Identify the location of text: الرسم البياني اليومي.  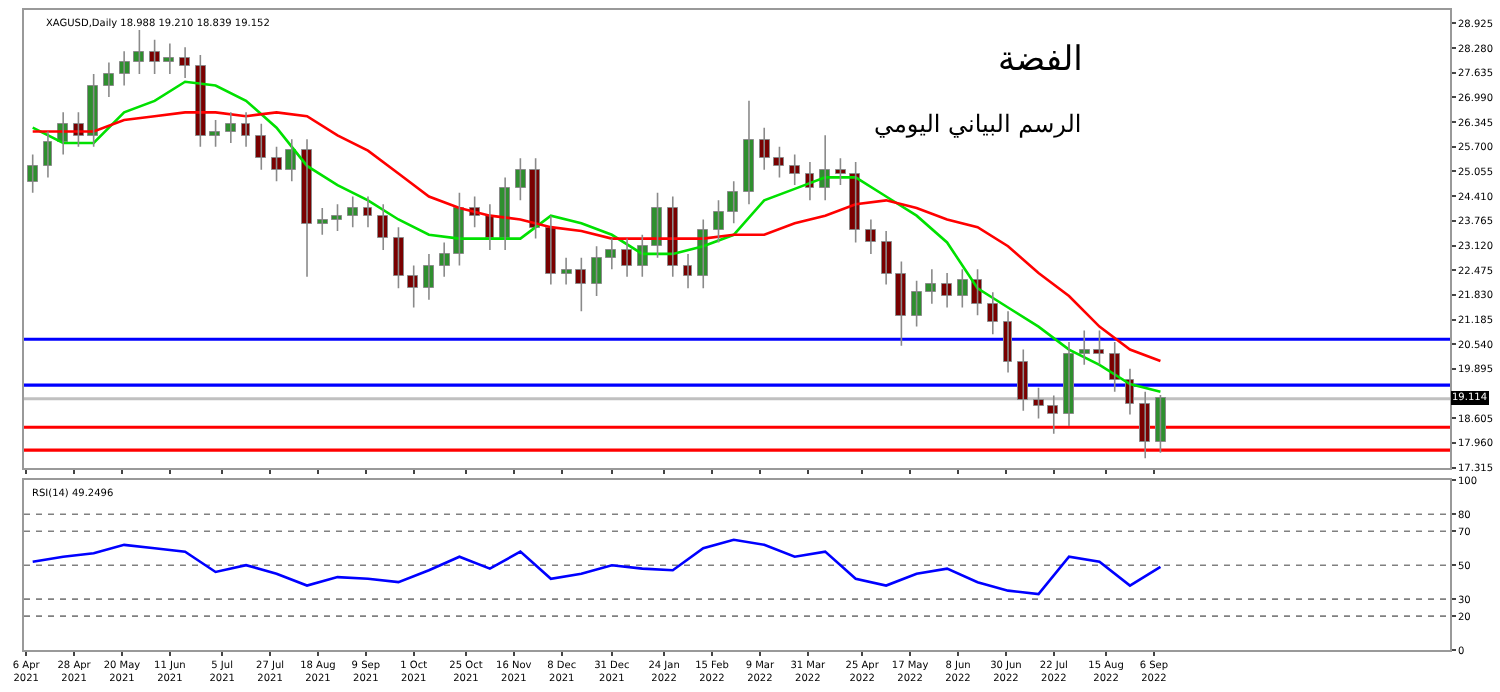
(978, 124).